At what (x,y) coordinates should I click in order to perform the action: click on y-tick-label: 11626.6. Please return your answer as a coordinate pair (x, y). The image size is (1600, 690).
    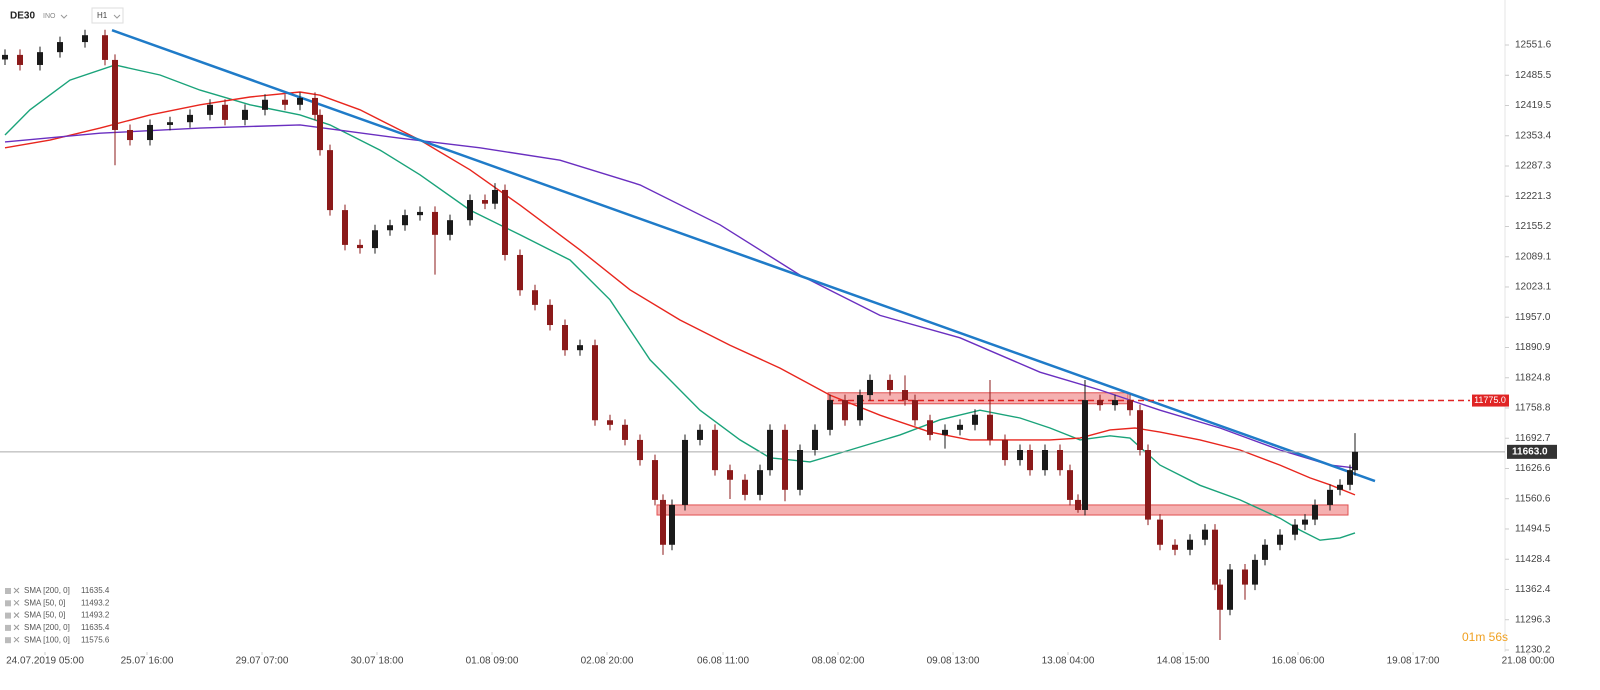
    Looking at the image, I should click on (1533, 468).